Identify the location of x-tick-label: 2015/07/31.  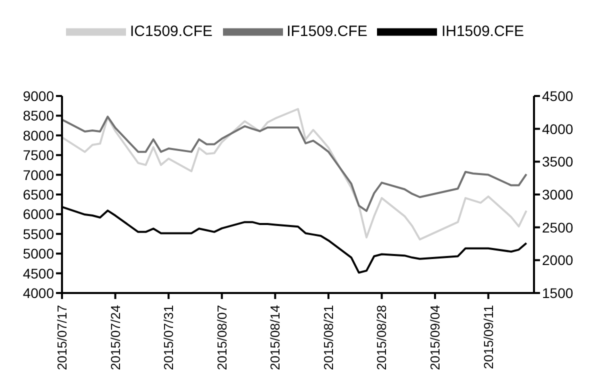
(168, 337).